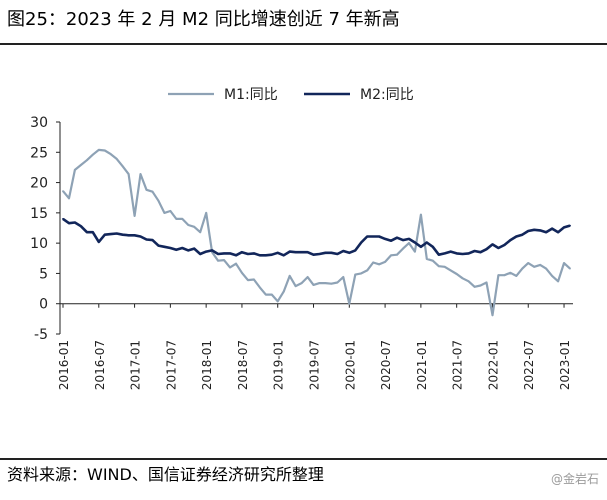 This screenshot has width=607, height=500. I want to click on x-tick-label: 2020-07, so click(386, 365).